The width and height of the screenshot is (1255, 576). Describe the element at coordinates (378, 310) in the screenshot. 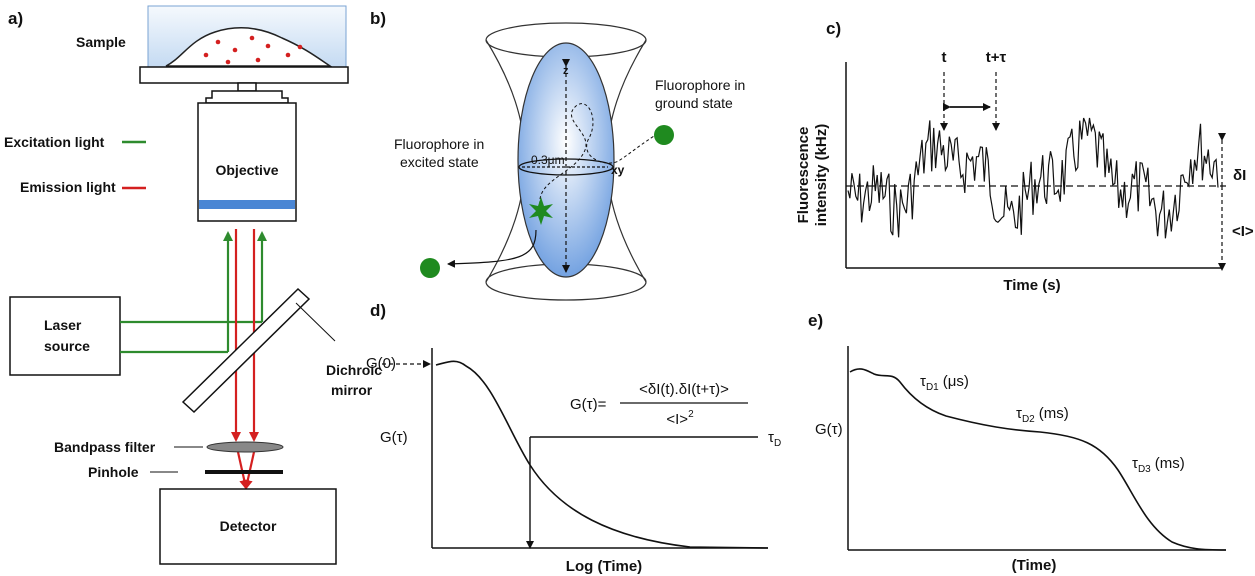

I see `panel-d-label: d)` at that location.